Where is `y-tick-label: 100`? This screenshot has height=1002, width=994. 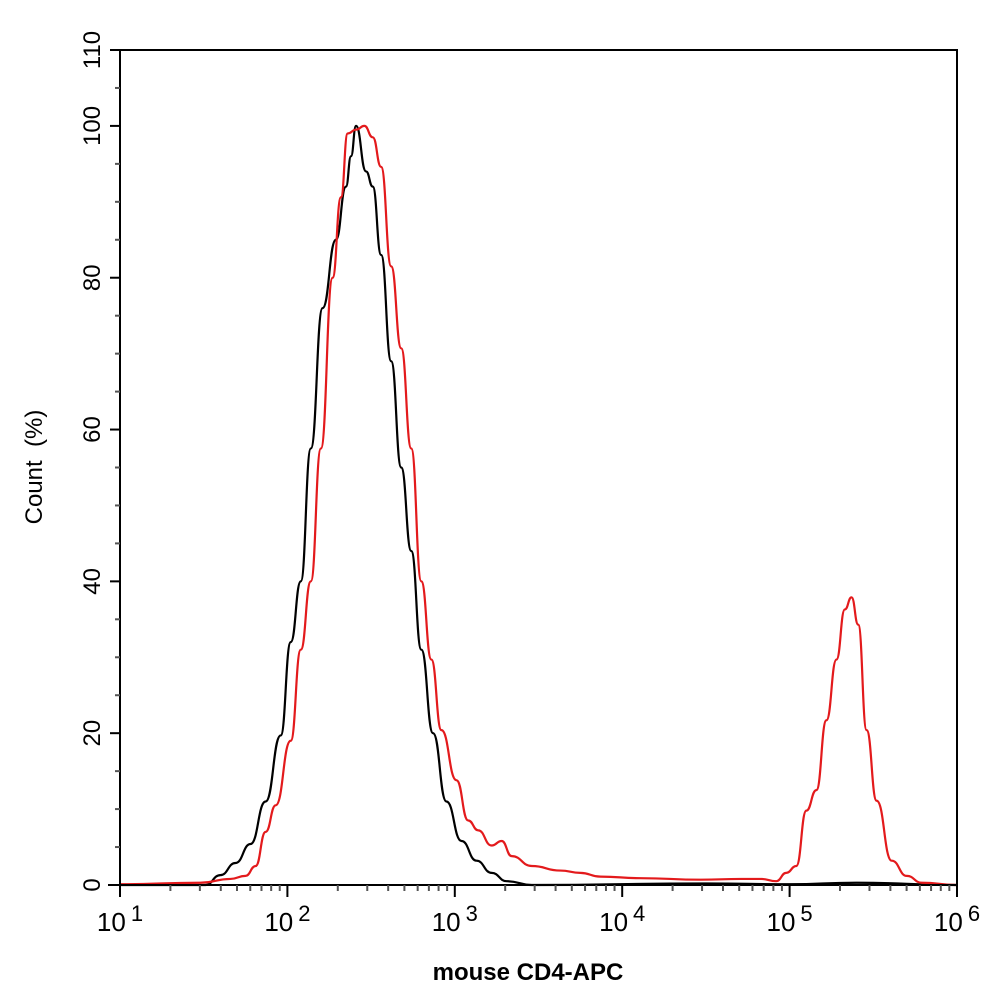
y-tick-label: 100 is located at coordinates (92, 126).